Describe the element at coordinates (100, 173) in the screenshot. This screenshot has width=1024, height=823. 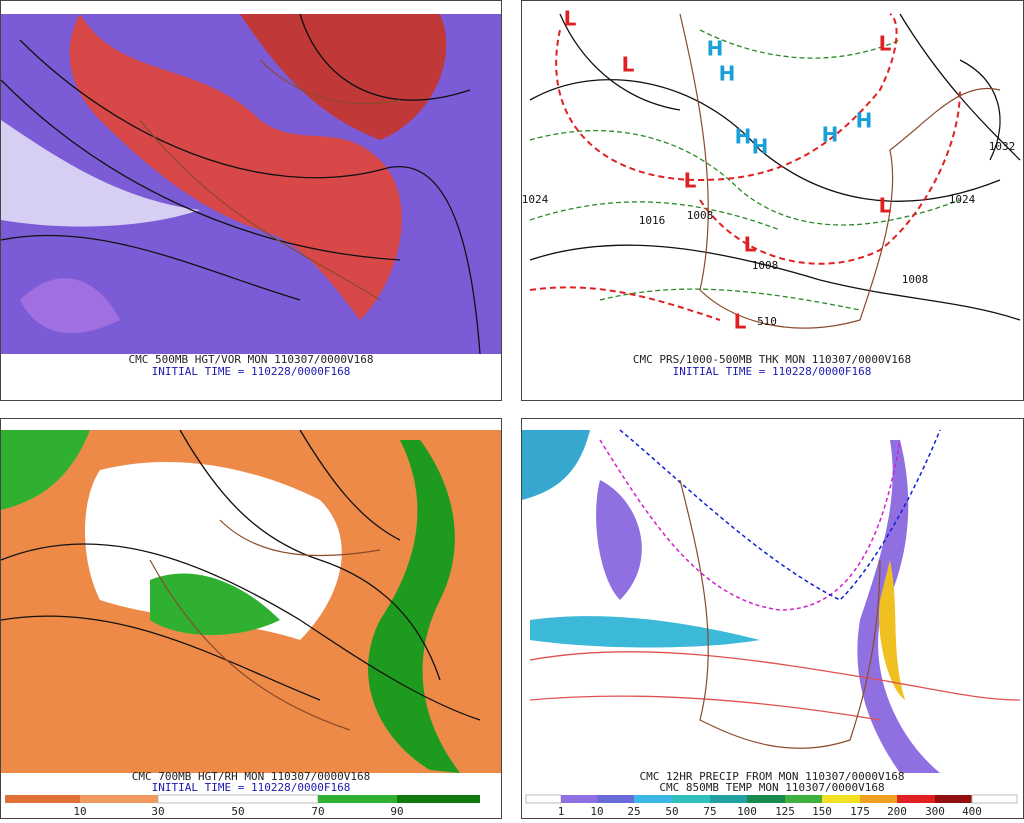
I see `neutral-vorticity` at that location.